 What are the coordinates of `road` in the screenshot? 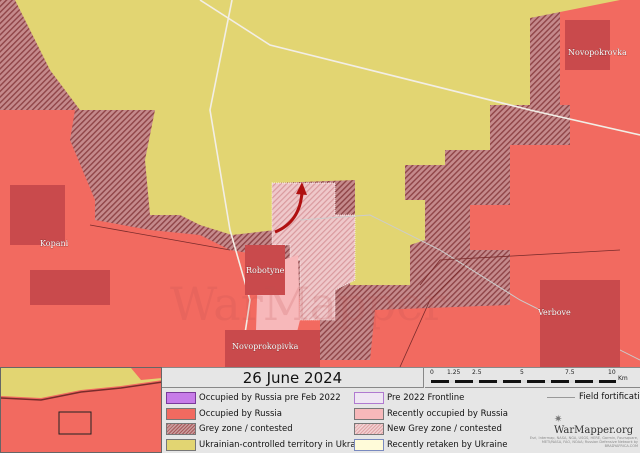 It's located at (230, 183).